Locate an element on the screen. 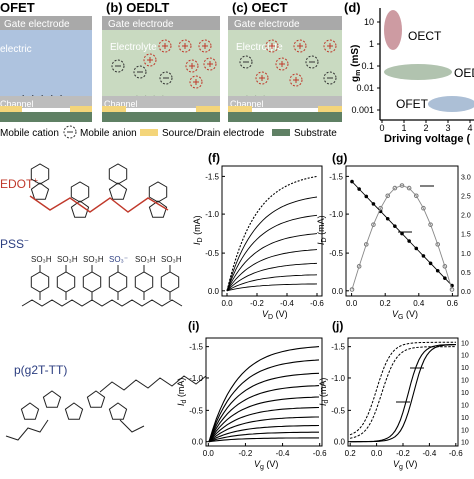  blob-ofet is located at coordinates (451, 104).